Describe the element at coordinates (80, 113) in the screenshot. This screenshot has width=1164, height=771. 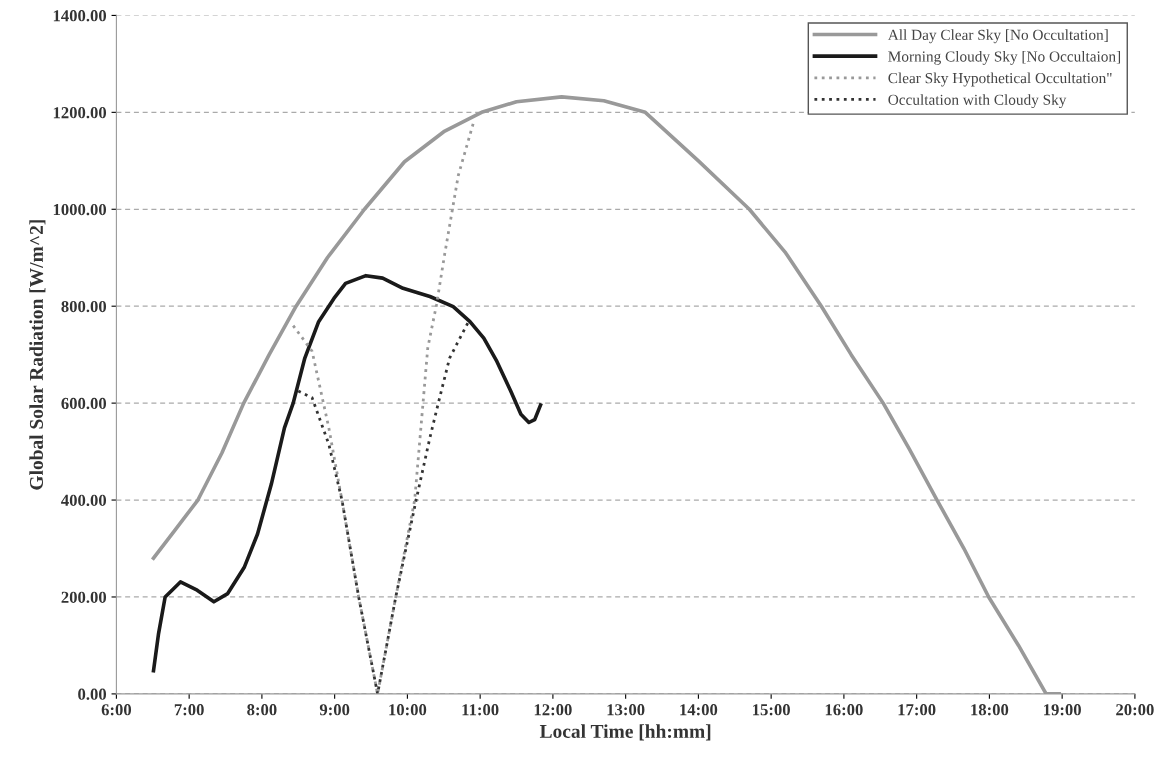
I see `y-tick-label: 1200.00` at that location.